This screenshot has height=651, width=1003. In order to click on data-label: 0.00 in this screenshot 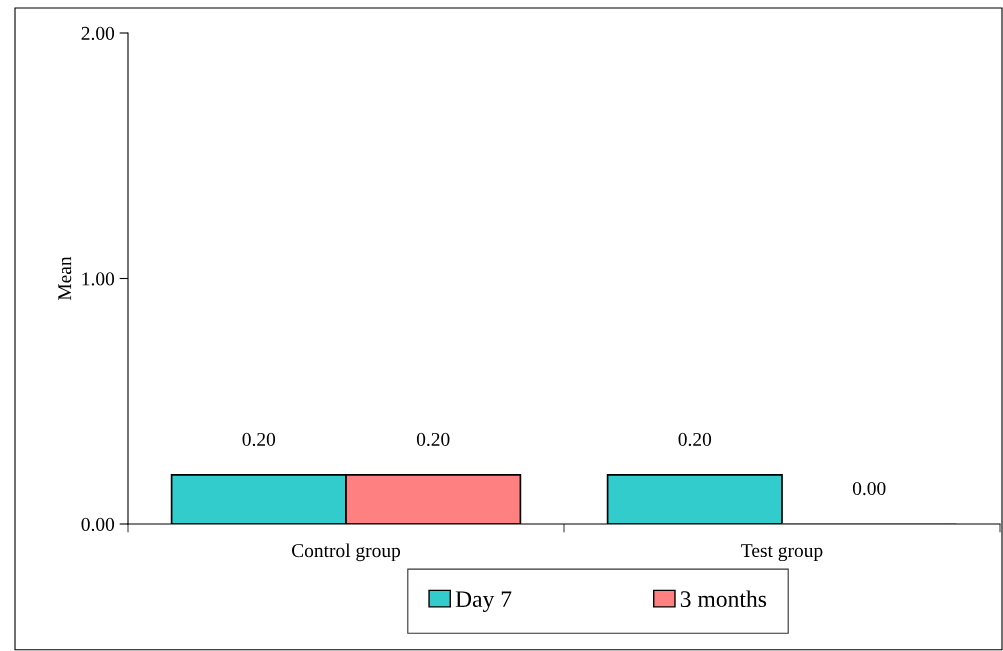, I will do `click(869, 488)`.